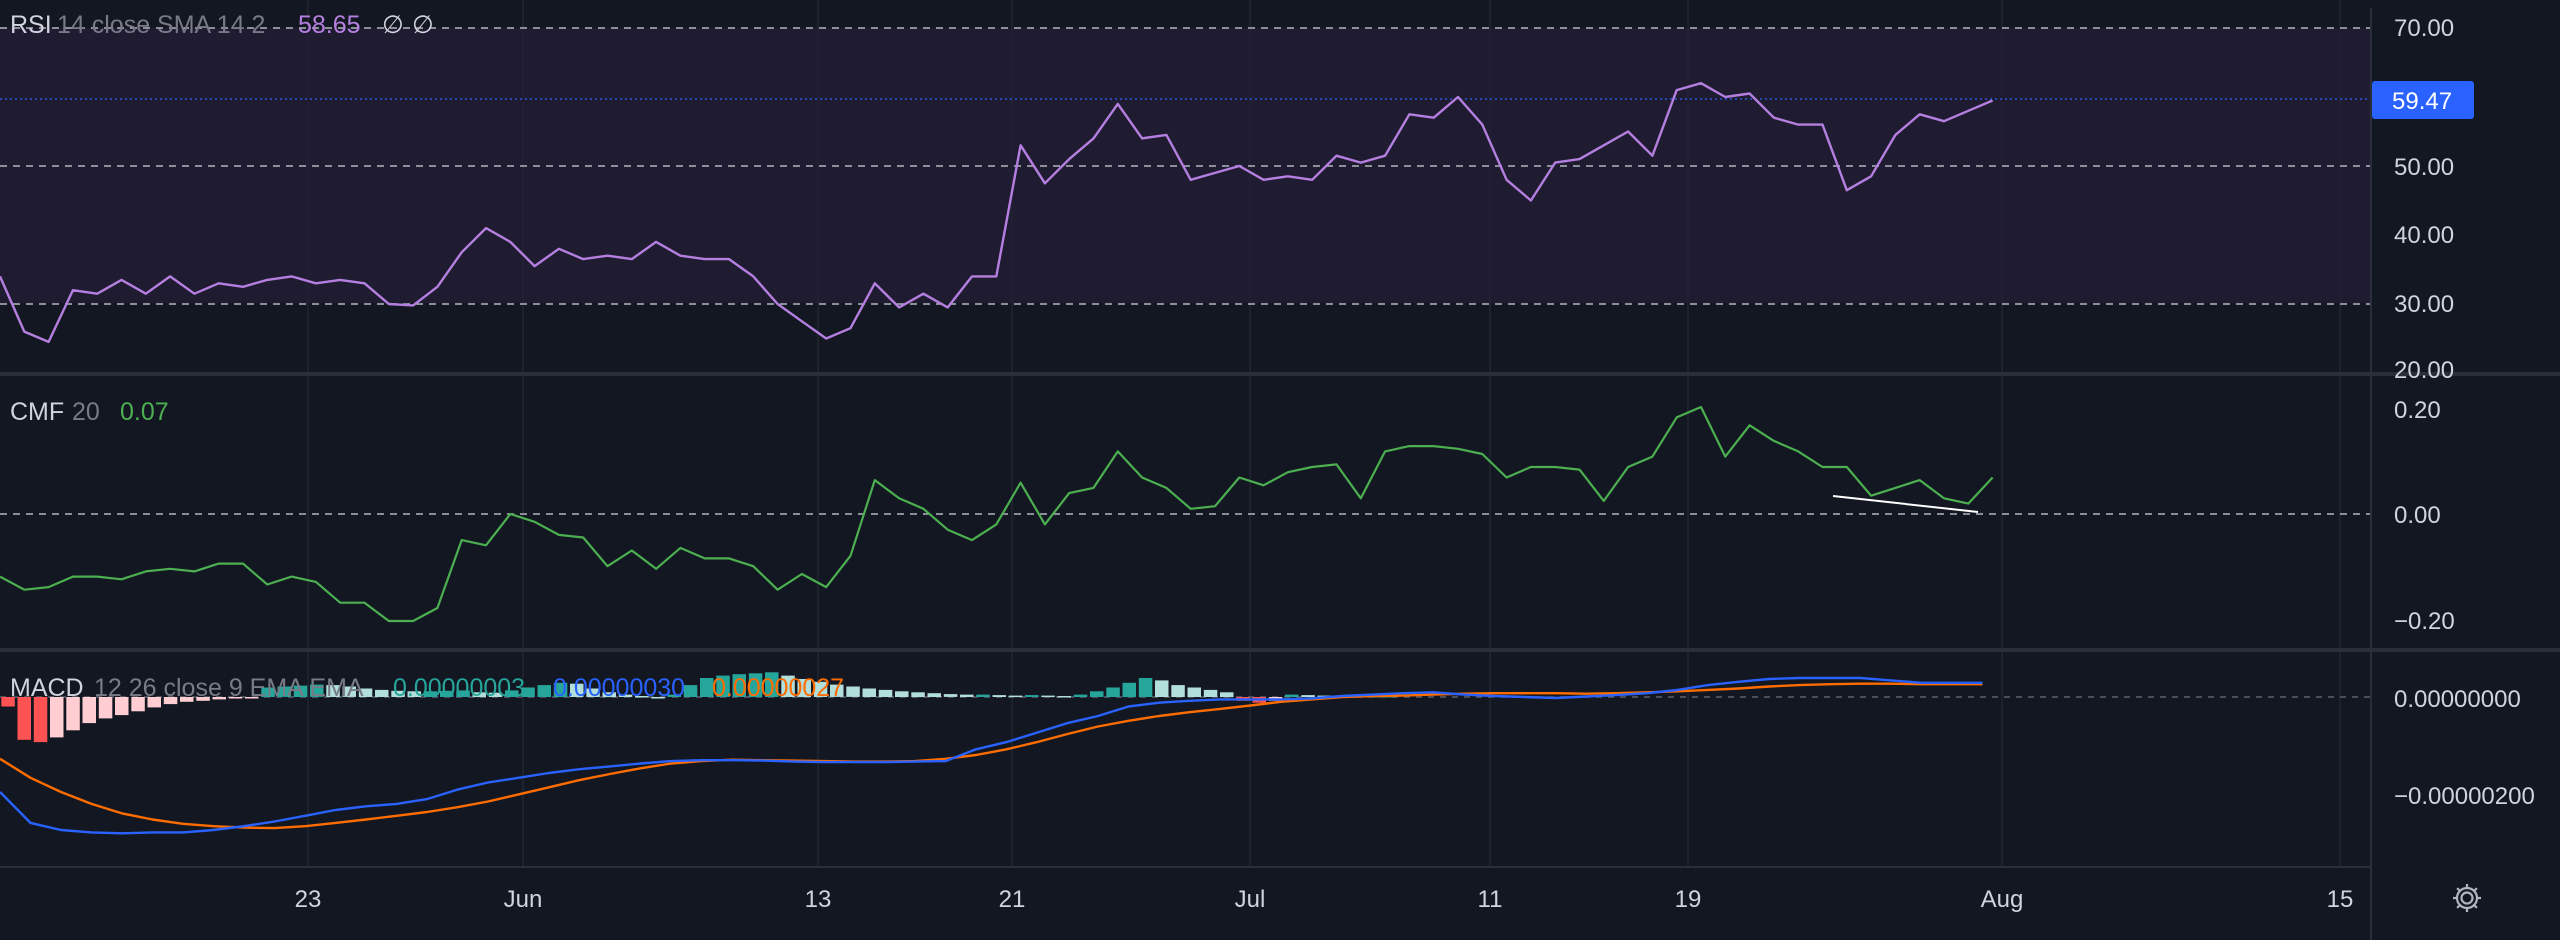 The height and width of the screenshot is (940, 2560). I want to click on time-tick-label: 19, so click(1688, 899).